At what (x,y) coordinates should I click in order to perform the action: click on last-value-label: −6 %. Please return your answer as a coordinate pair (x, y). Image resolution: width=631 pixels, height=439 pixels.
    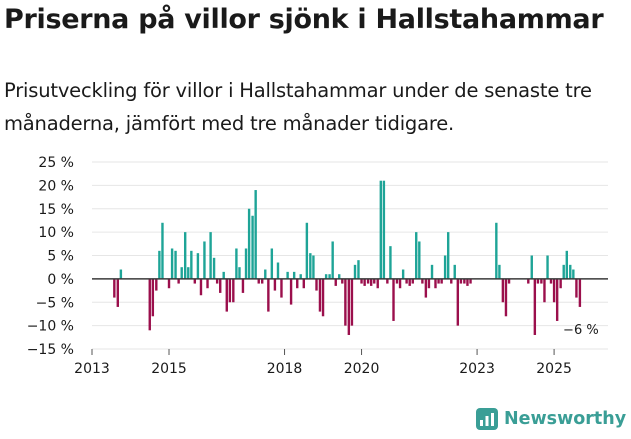
    Looking at the image, I should click on (581, 330).